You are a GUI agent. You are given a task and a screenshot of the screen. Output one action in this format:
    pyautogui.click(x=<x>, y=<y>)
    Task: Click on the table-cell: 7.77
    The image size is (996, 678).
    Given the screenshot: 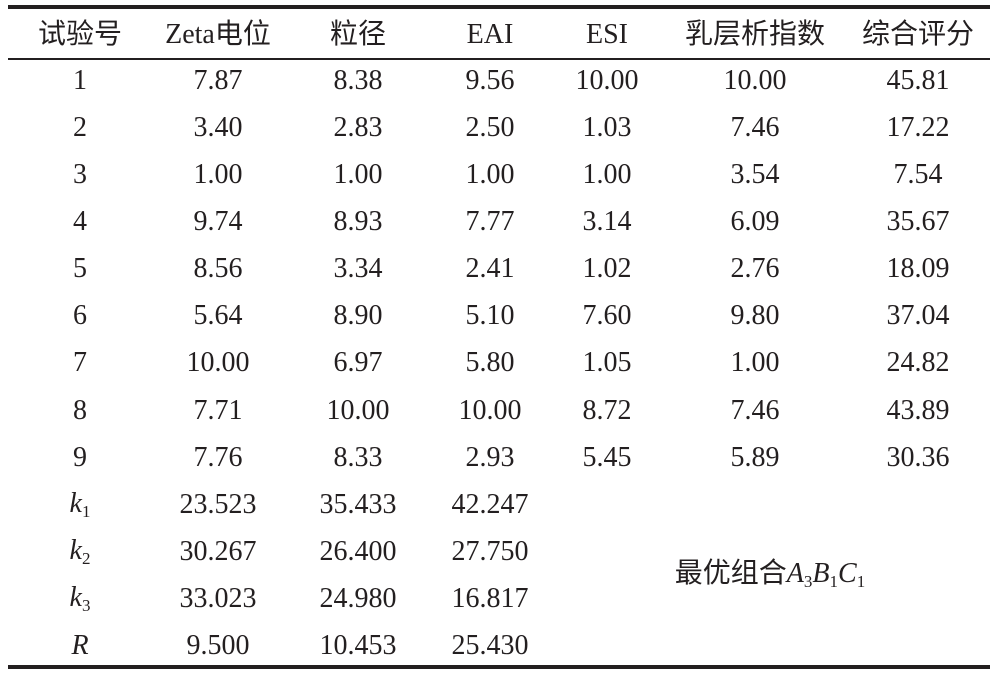 What is the action you would take?
    pyautogui.click(x=490, y=222)
    